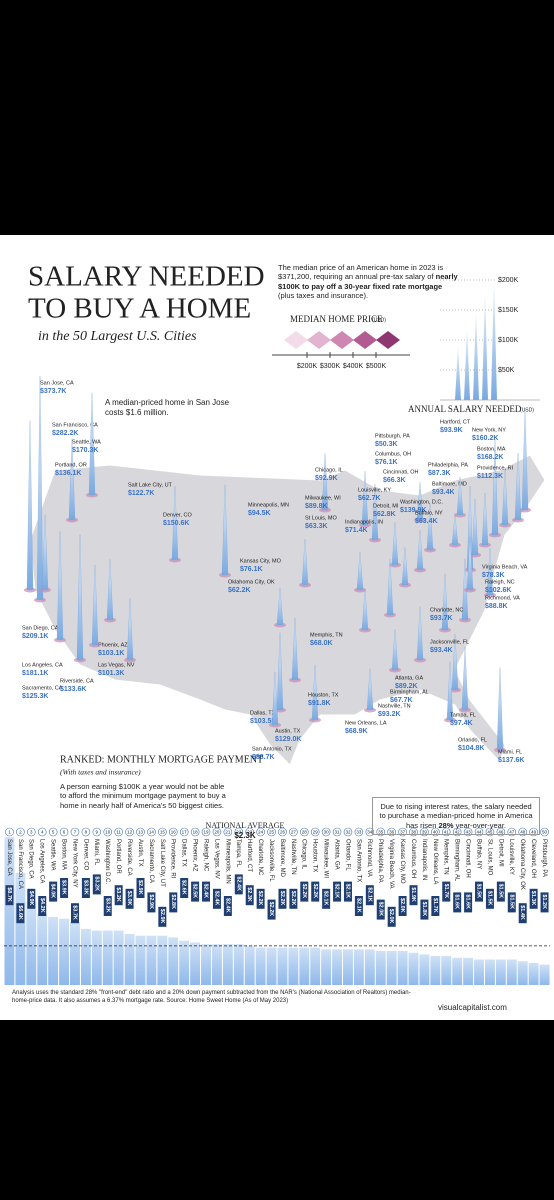 This screenshot has height=1200, width=554. What do you see at coordinates (195, 855) in the screenshot?
I see `bar-category: Phoenix, AZ` at bounding box center [195, 855].